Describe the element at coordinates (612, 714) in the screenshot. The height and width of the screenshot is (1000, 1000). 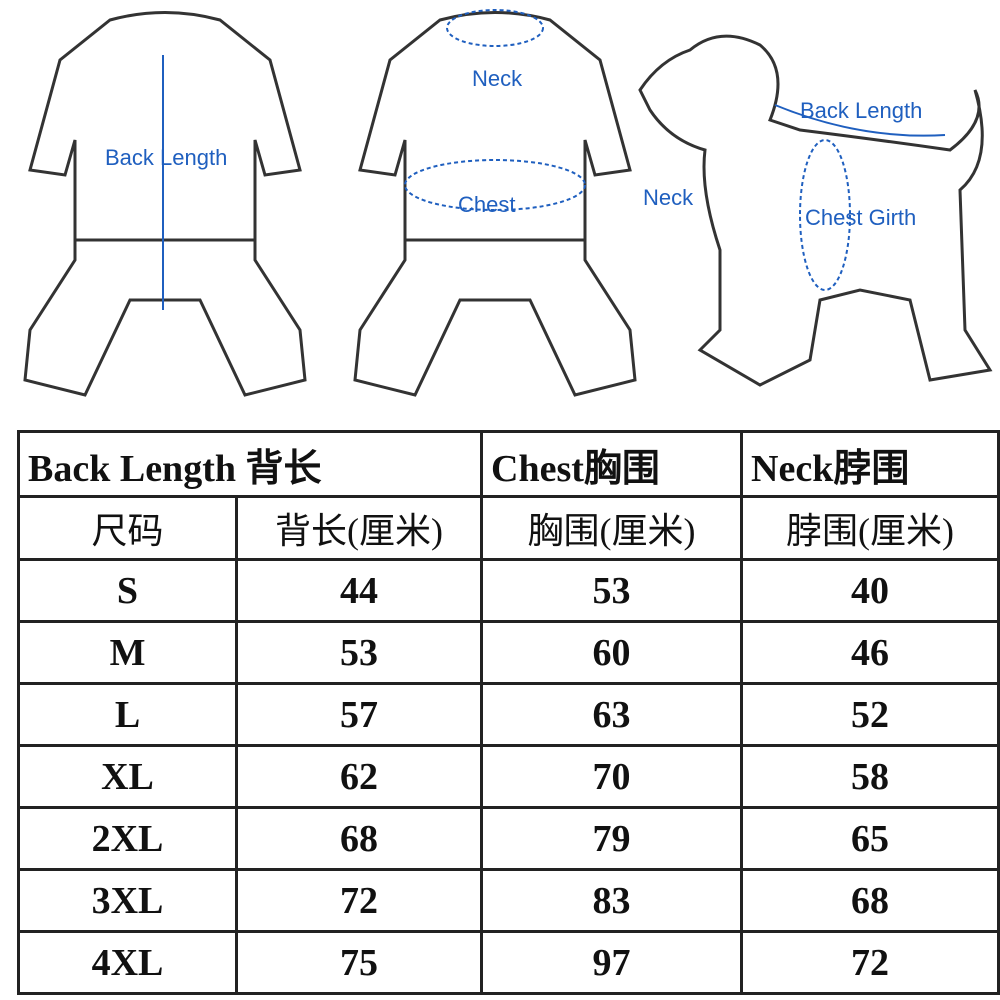
I see `measurement-cell: 63` at that location.